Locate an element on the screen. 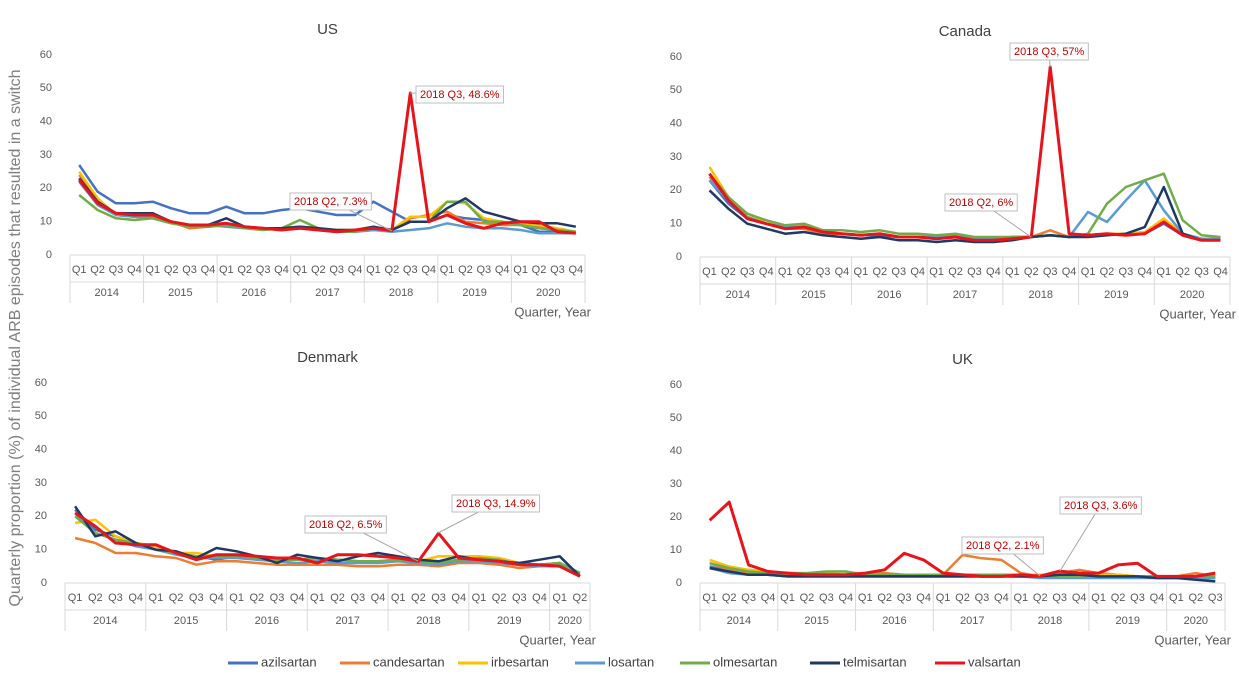 Image resolution: width=1239 pixels, height=676 pixels. annotation-leader is located at coordinates (1080, 538).